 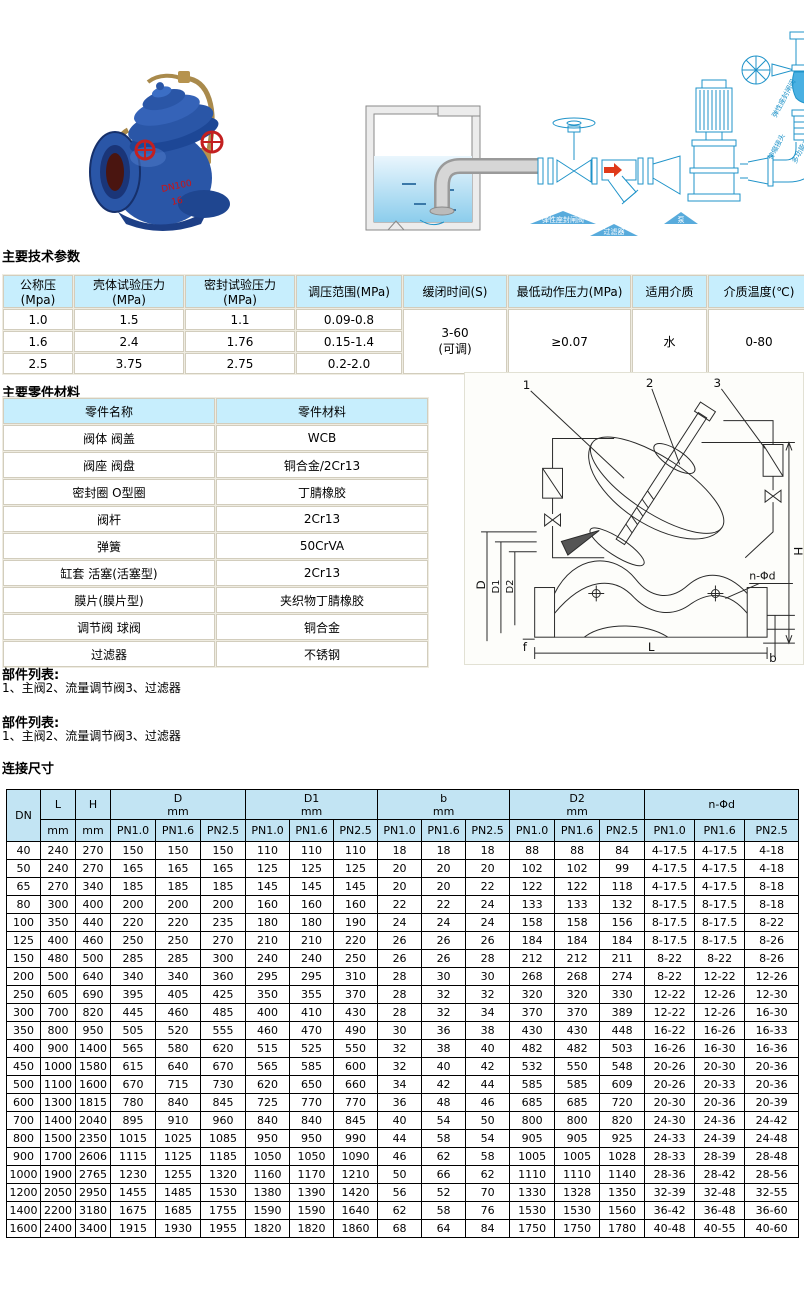 I want to click on table-cell: 40, so click(x=400, y=1120).